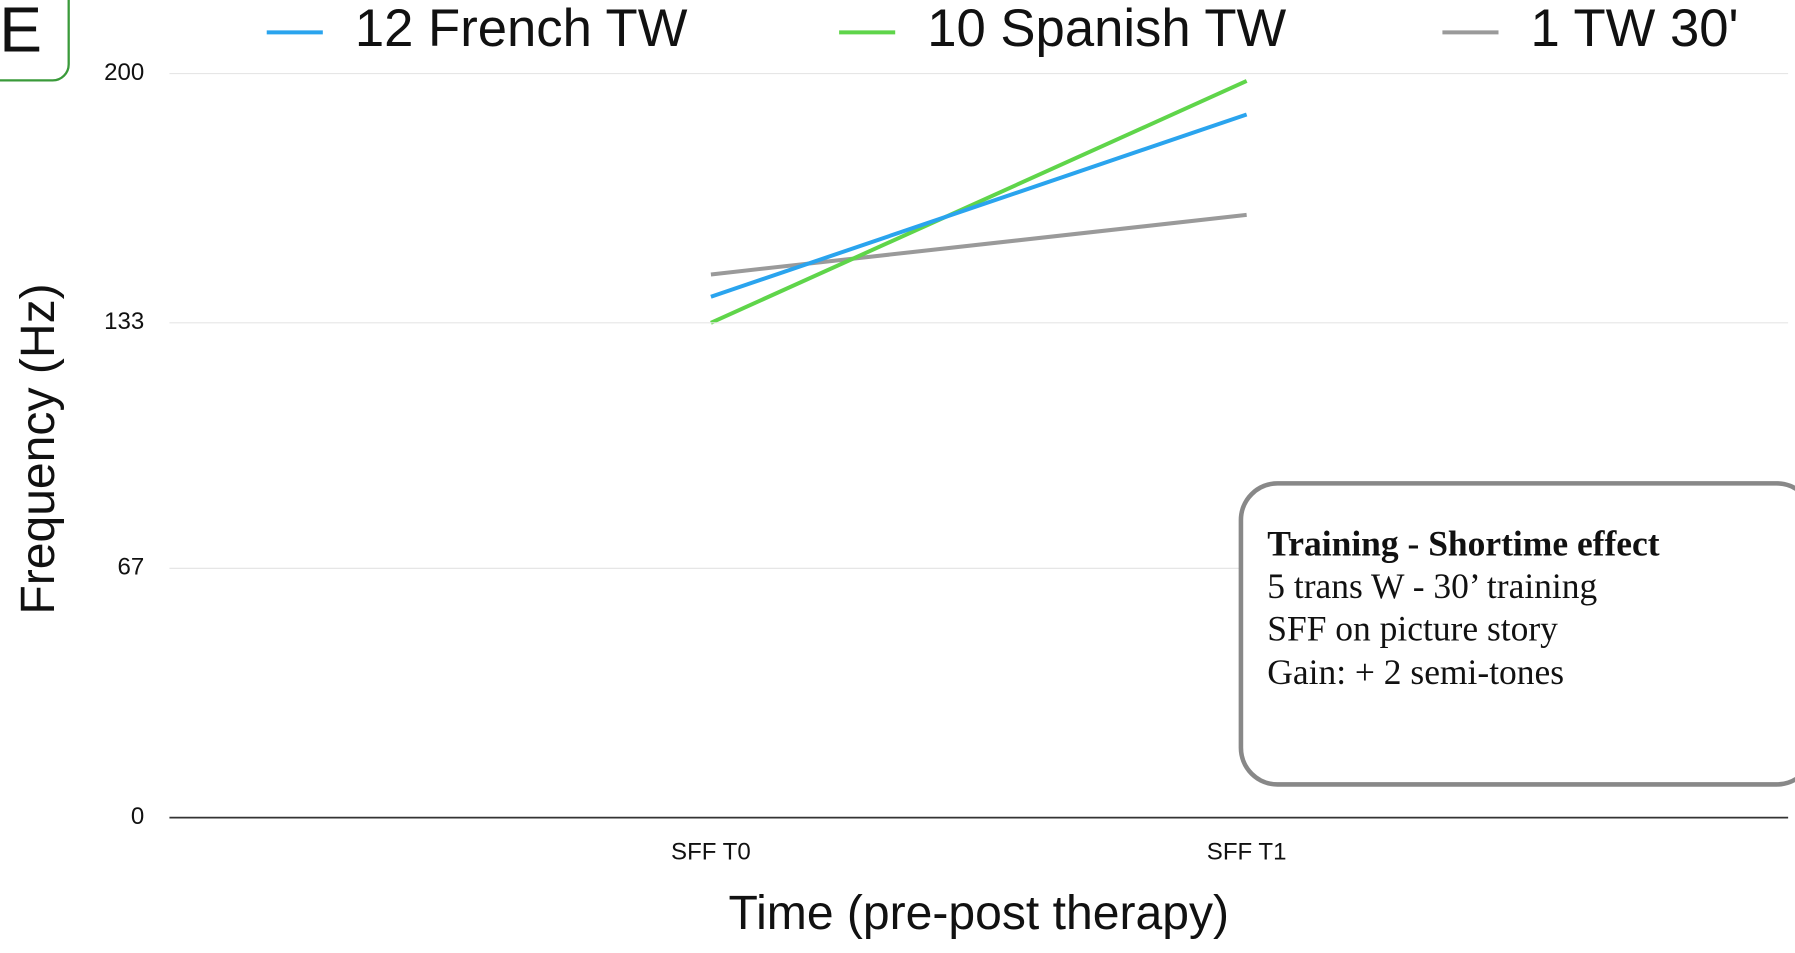 The width and height of the screenshot is (1795, 953). What do you see at coordinates (1247, 851) in the screenshot?
I see `x-tick-label: SFF T1` at bounding box center [1247, 851].